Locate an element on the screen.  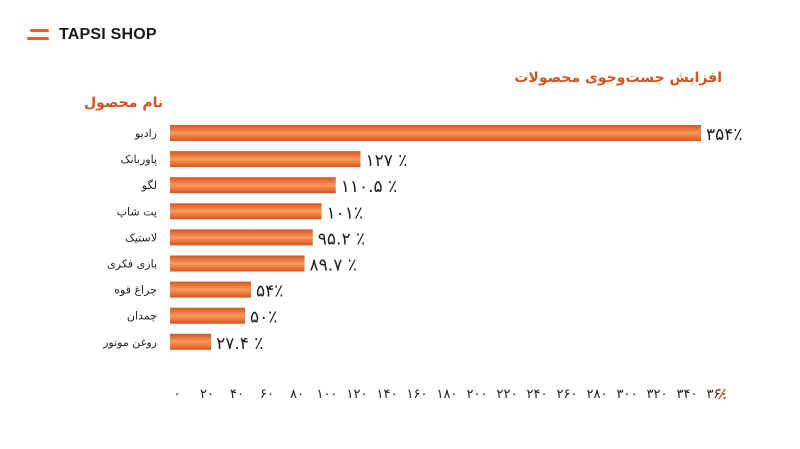
category-label: پاوربانک is located at coordinates (139, 159).